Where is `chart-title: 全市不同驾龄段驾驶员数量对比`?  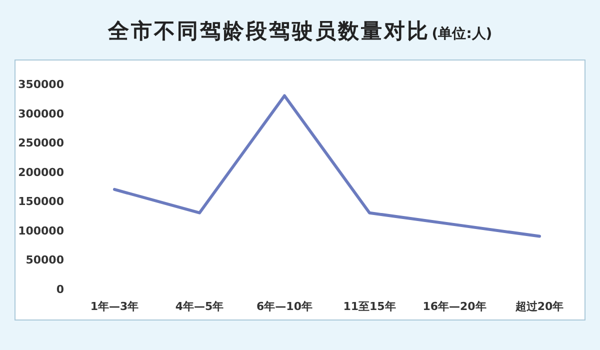
chart-title: 全市不同驾龄段驾驶员数量对比 is located at coordinates (268, 31).